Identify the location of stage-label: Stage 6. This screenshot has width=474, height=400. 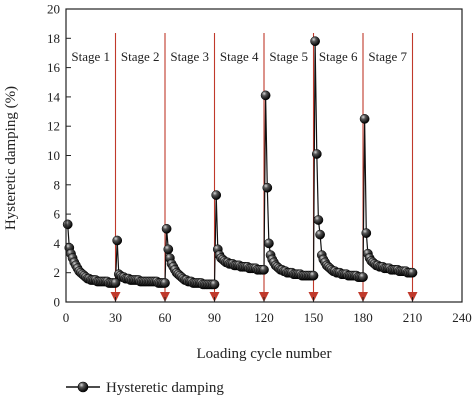
(338, 56).